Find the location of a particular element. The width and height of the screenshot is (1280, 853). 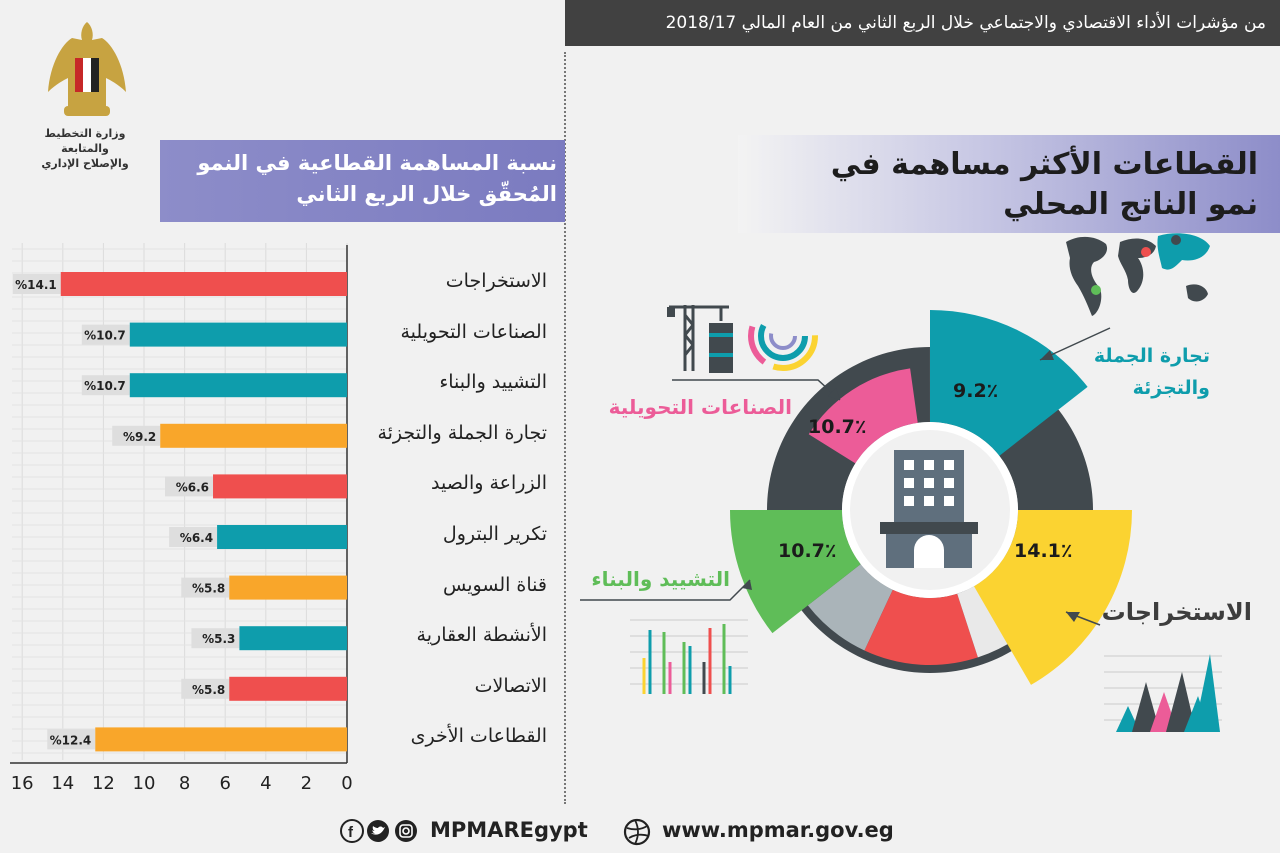

svg-text: f is located at coordinates (351, 832).